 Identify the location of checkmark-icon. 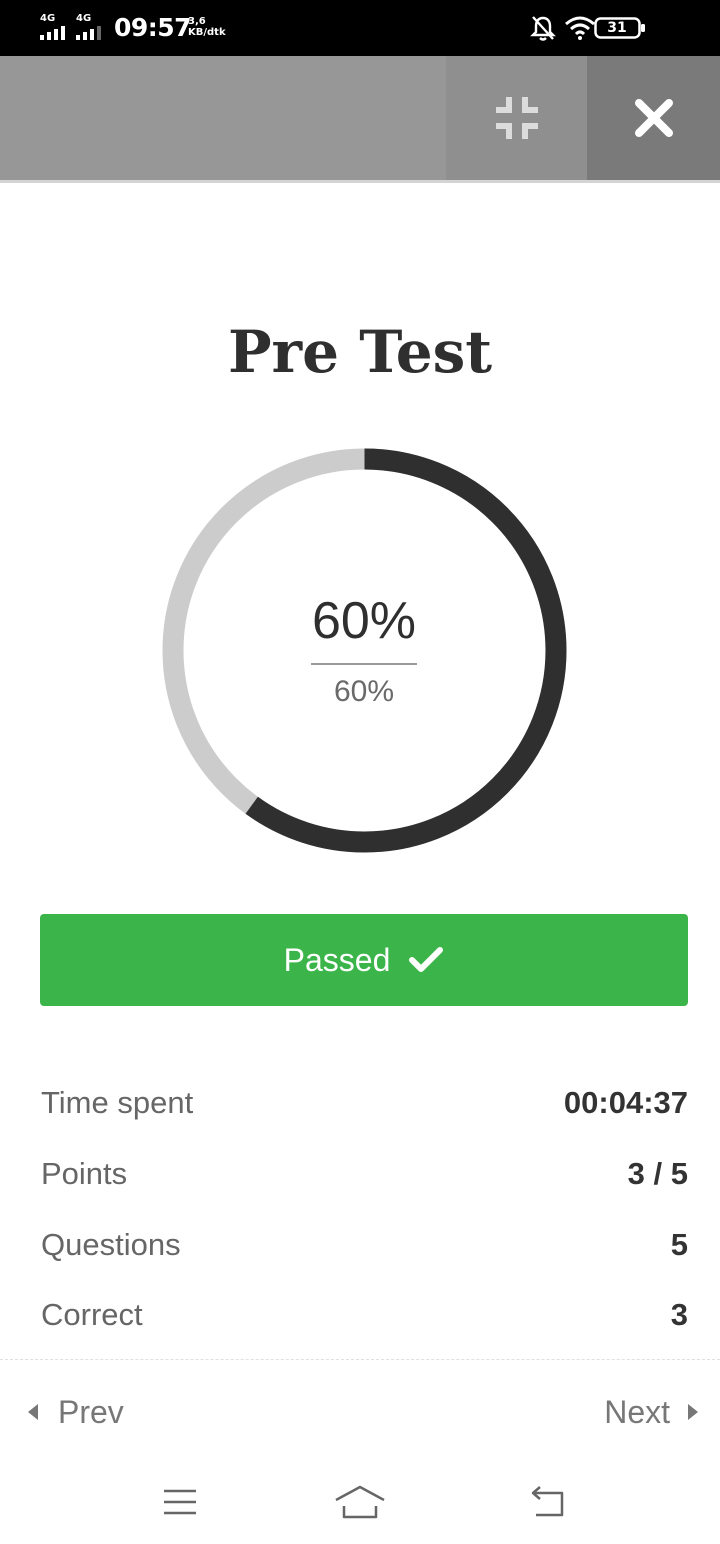
(426, 959).